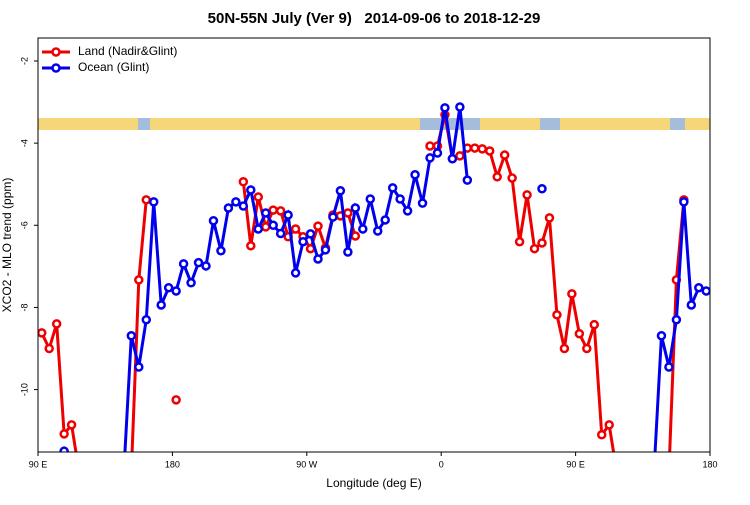 This screenshot has height=505, width=750. What do you see at coordinates (7, 245) in the screenshot?
I see `y-axis-label: XCO2 - MLO trend (ppm)` at bounding box center [7, 245].